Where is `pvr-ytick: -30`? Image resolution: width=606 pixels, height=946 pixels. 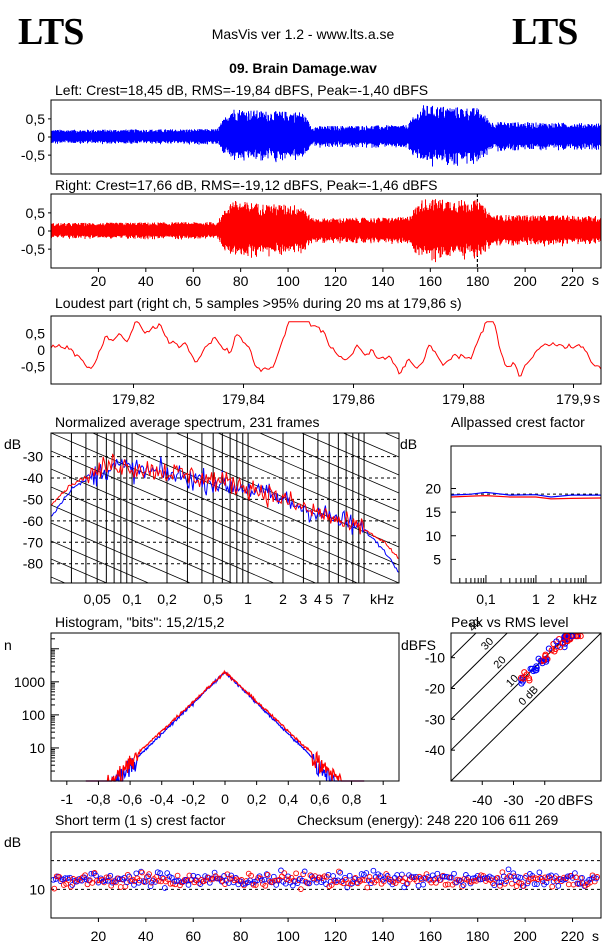 pvr-ytick: -30 is located at coordinates (435, 719).